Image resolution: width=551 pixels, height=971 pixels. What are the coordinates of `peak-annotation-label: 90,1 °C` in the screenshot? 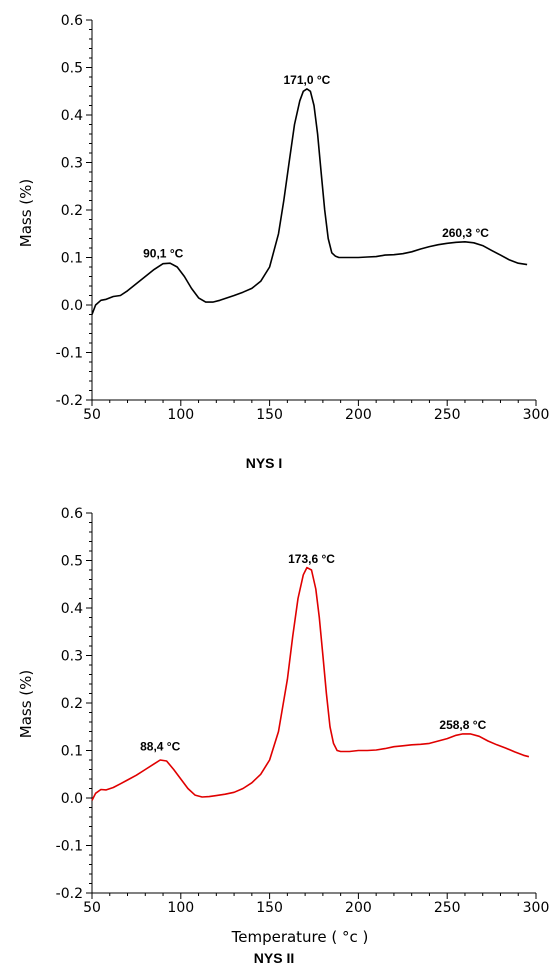 It's located at (163, 254).